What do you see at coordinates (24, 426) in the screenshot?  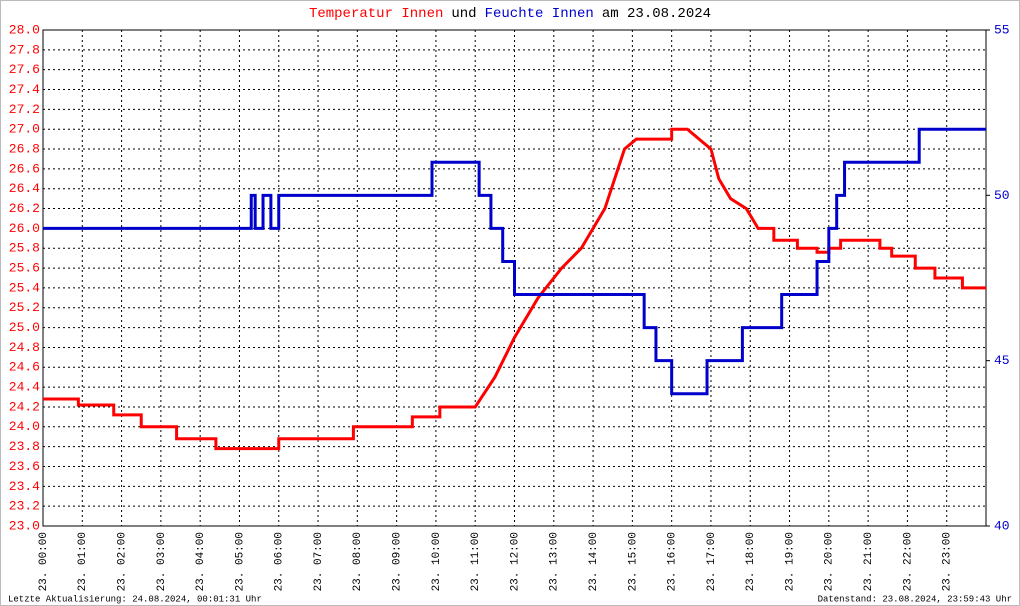 I see `y-tick-label: 24.0` at bounding box center [24, 426].